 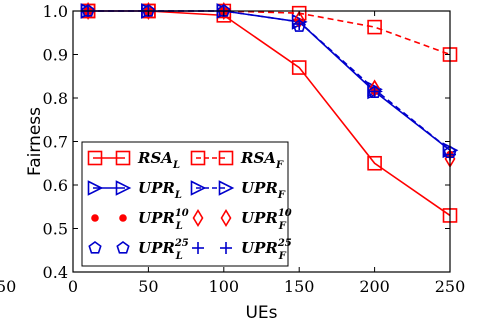 I want to click on legend-entry: UPR25 F, so click(x=242, y=250).